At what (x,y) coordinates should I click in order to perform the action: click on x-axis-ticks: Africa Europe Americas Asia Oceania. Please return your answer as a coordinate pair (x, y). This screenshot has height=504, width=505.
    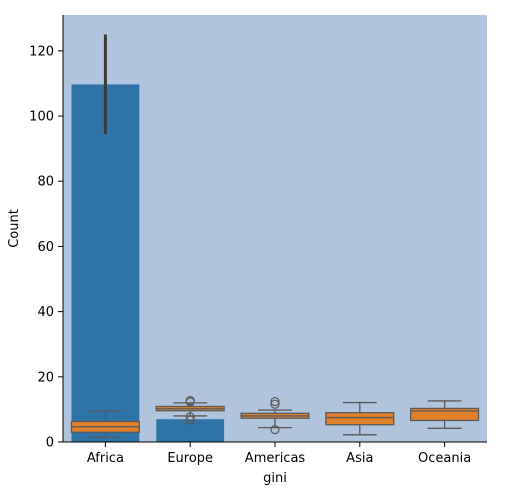
    Looking at the image, I should click on (279, 454).